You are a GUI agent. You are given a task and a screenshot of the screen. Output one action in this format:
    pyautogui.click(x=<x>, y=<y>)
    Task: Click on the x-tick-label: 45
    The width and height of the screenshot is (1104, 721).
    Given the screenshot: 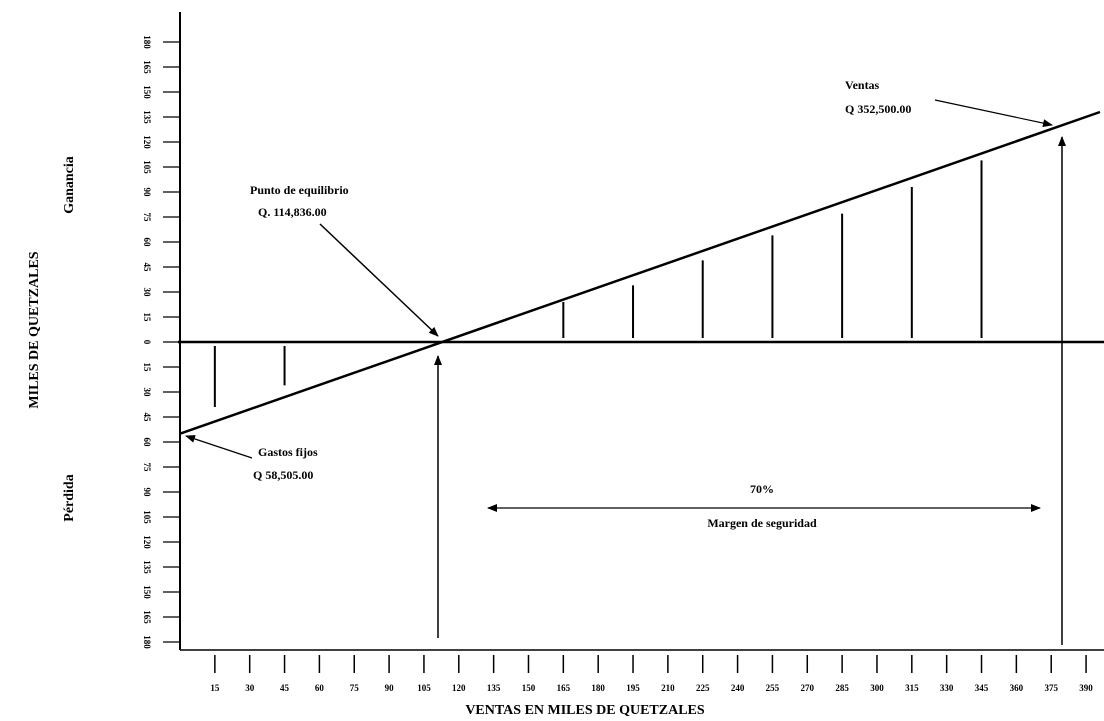 What is the action you would take?
    pyautogui.click(x=285, y=688)
    